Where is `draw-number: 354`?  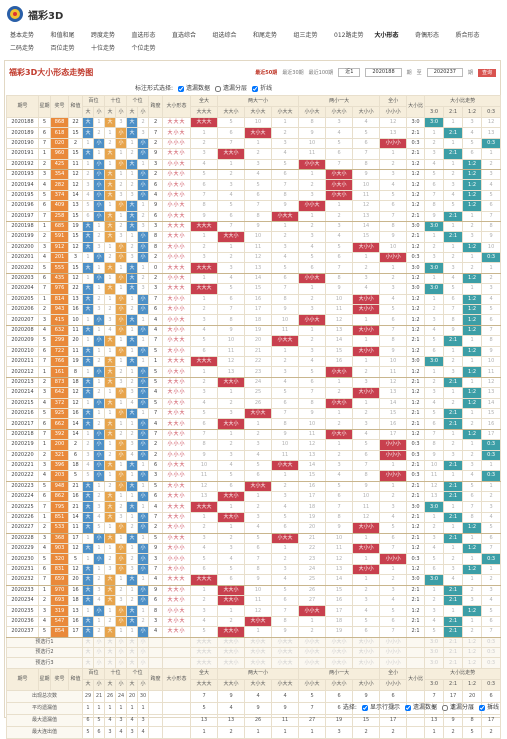
draw-number: 354 is located at coordinates (59, 174).